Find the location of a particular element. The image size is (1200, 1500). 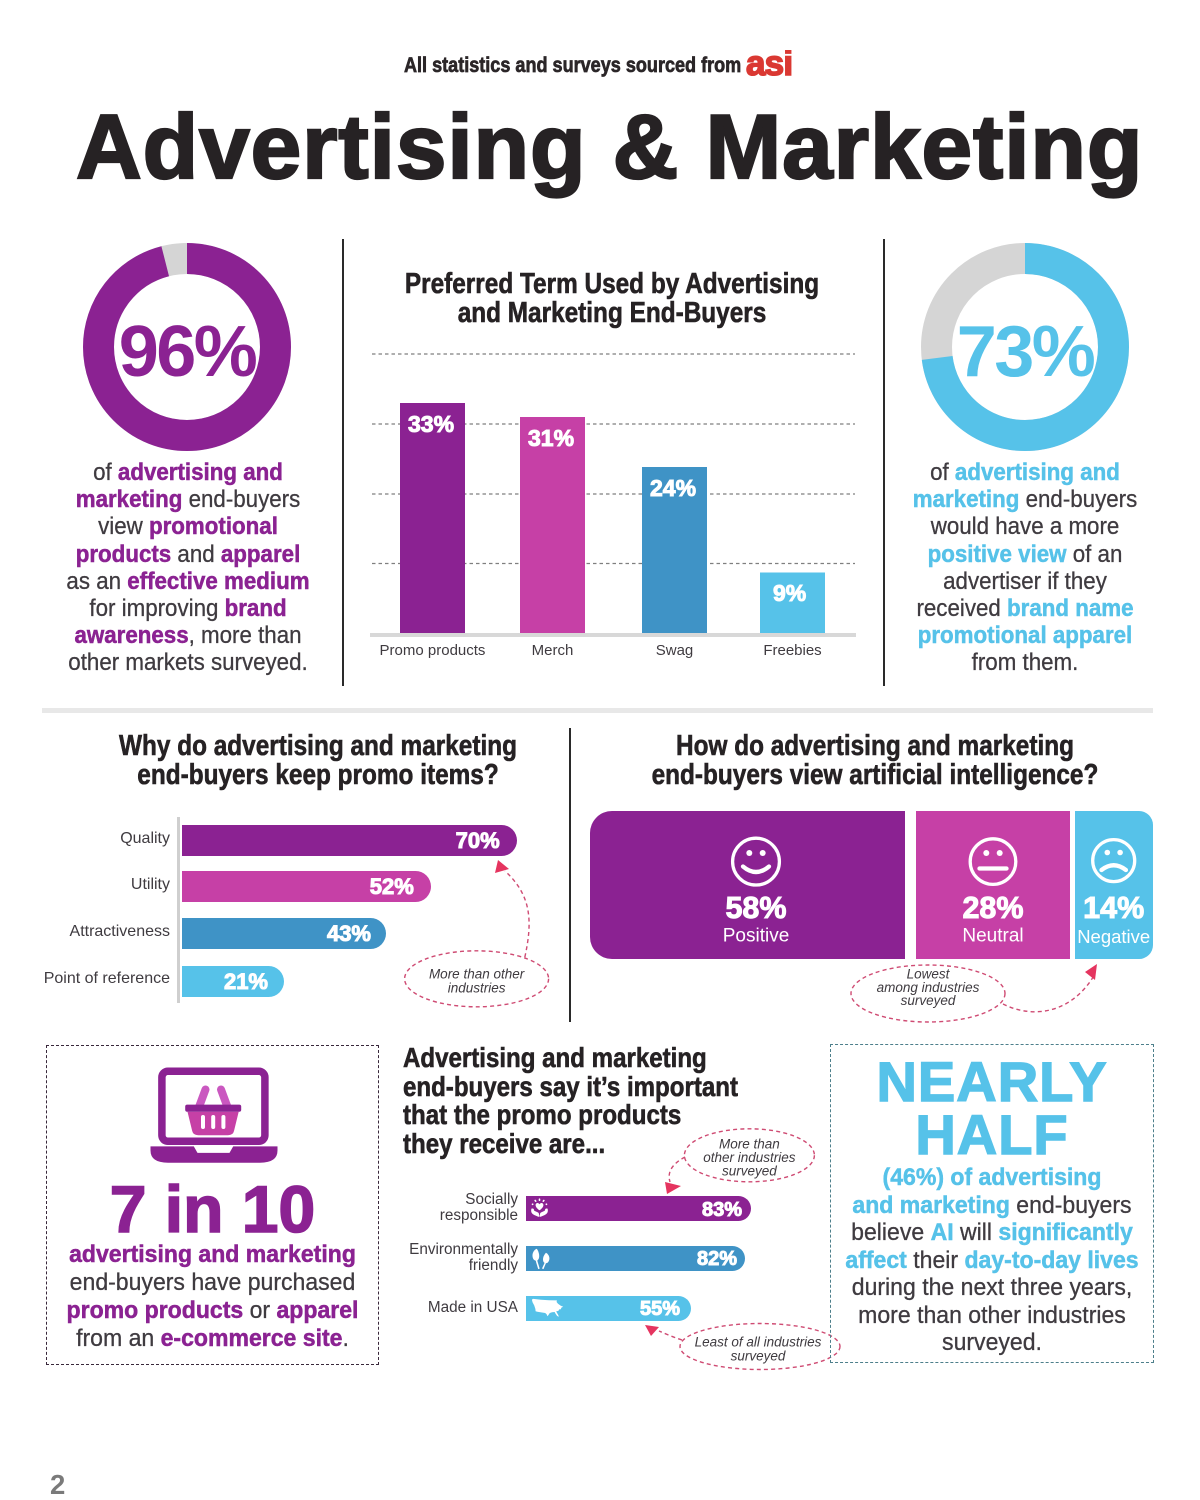

svg-text: 33% is located at coordinates (431, 424).